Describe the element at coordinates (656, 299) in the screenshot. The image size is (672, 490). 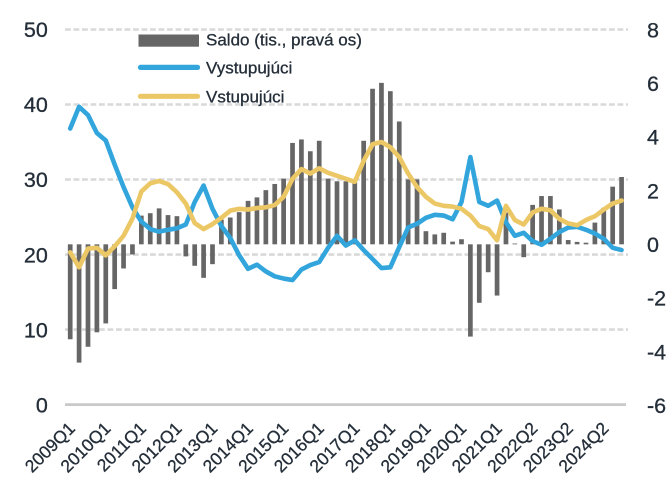
I see `svg-text: -2` at that location.